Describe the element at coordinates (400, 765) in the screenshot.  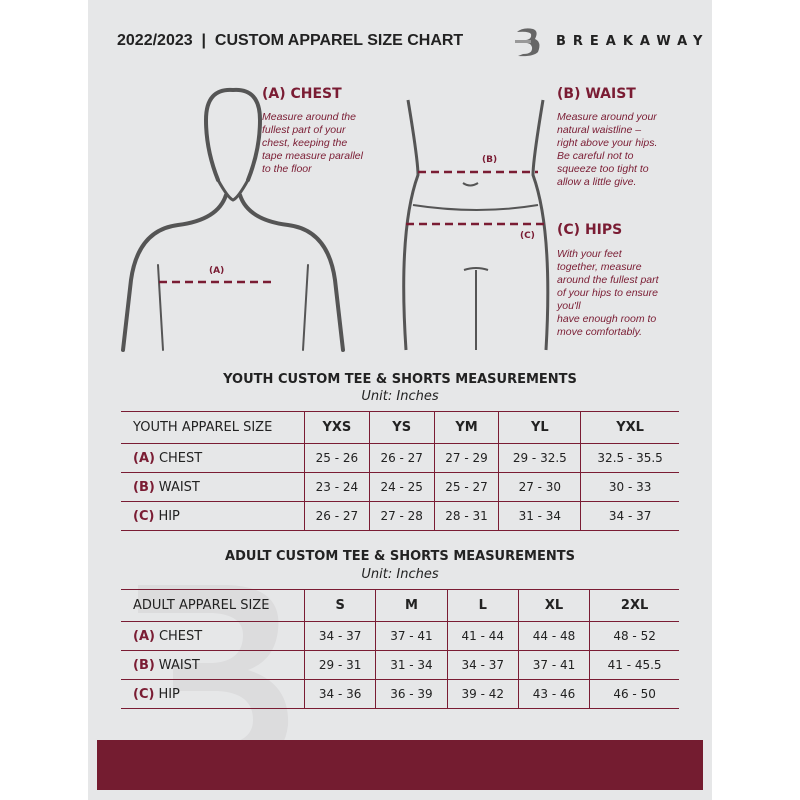
I see `footer-bar` at that location.